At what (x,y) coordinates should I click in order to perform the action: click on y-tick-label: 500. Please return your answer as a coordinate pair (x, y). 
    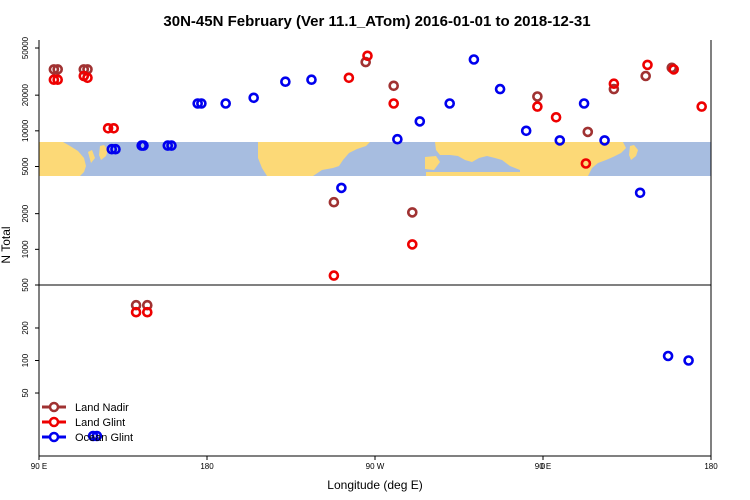
    Looking at the image, I should click on (25, 285).